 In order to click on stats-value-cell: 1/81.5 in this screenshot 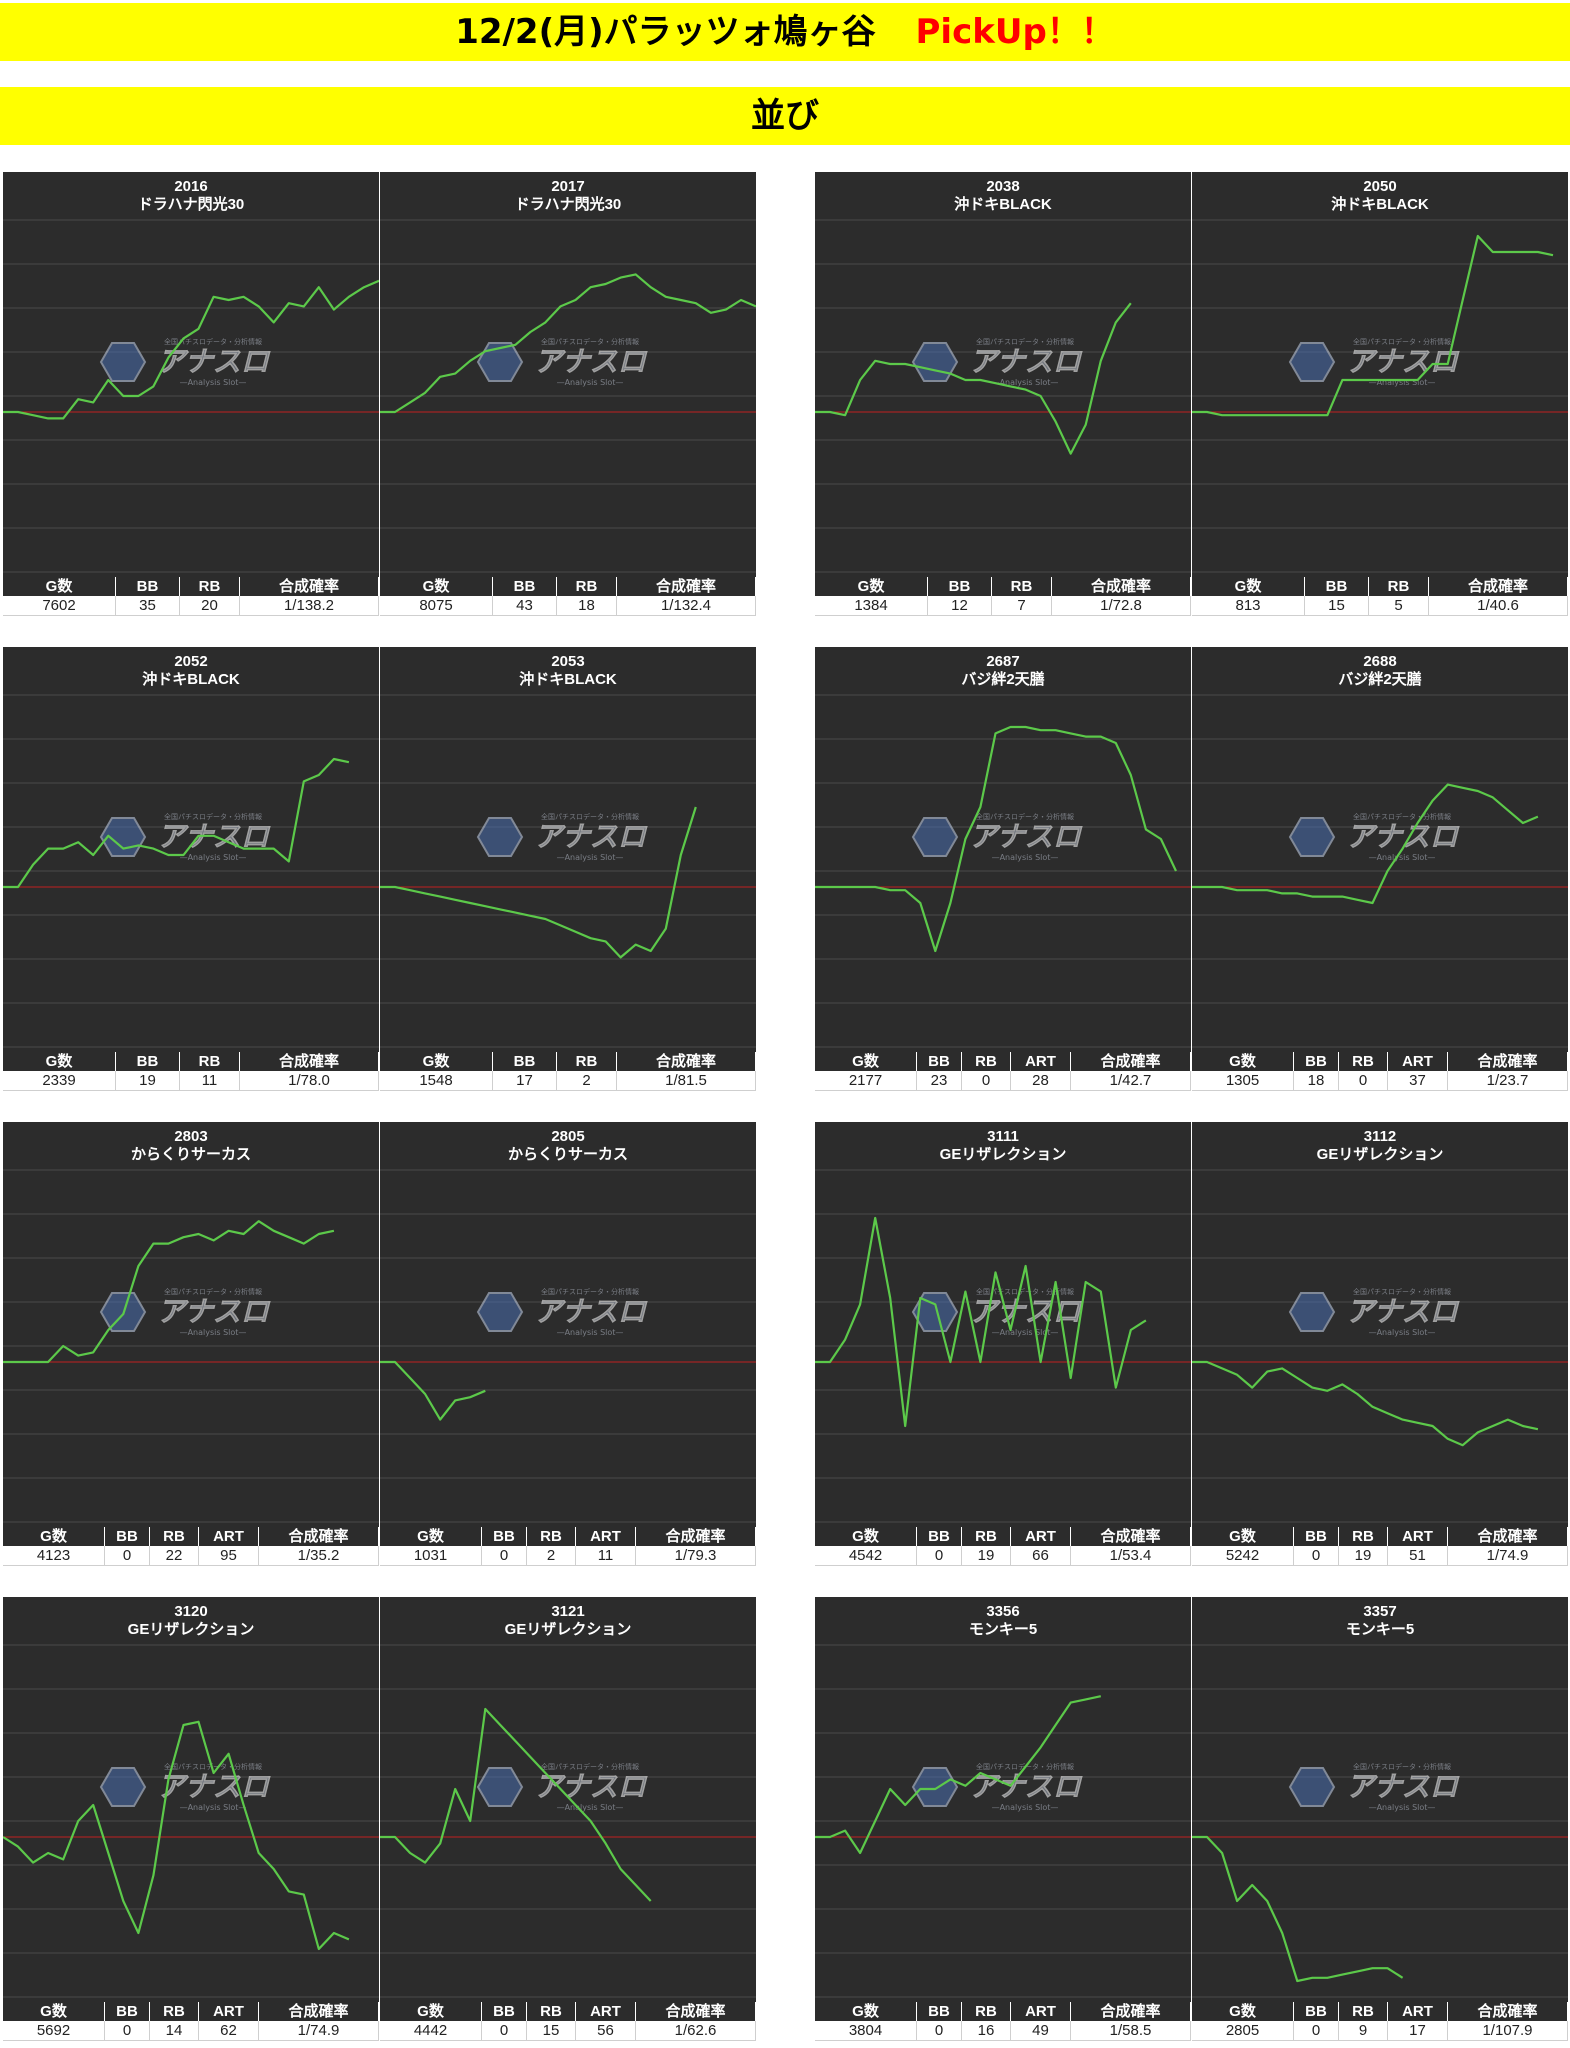, I will do `click(686, 1080)`.